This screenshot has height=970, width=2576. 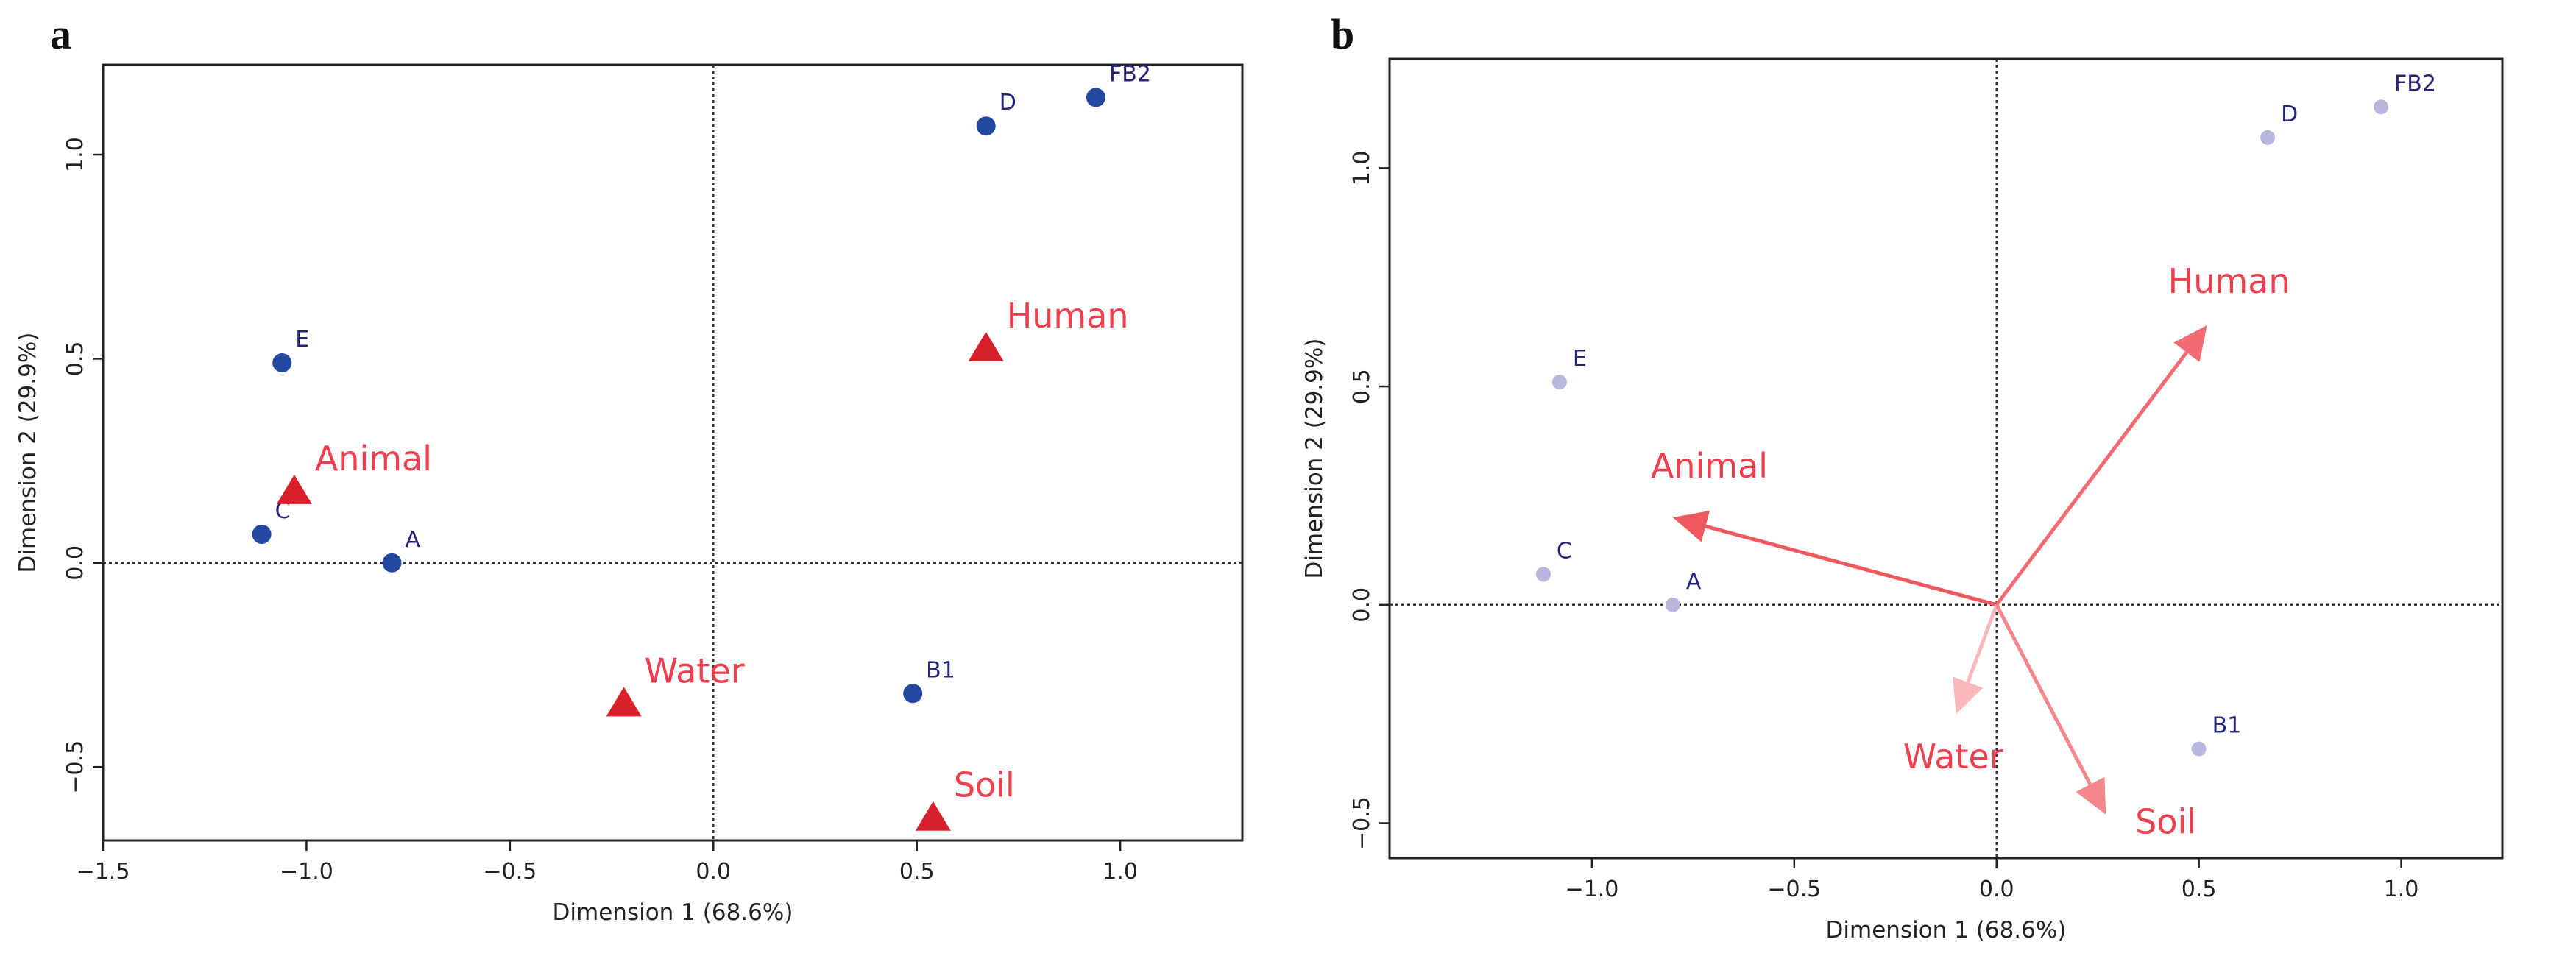 What do you see at coordinates (1709, 466) in the screenshot?
I see `loading-arrow-label: Animal` at bounding box center [1709, 466].